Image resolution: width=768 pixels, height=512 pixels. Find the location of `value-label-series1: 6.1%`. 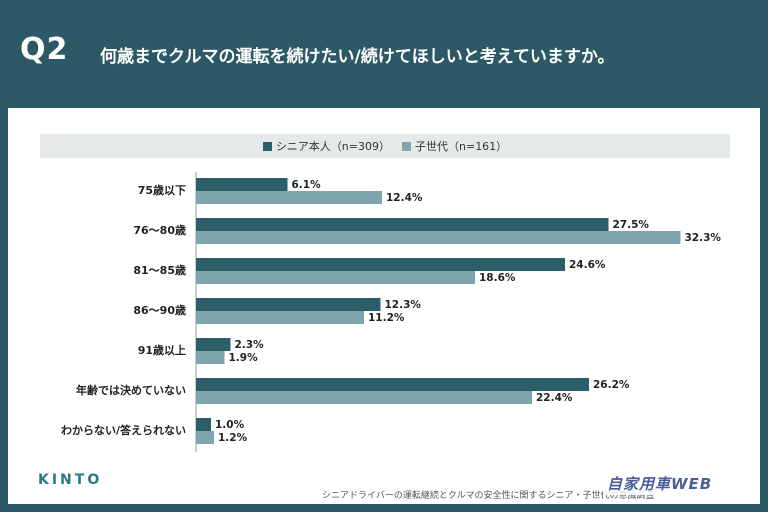

value-label-series1: 6.1% is located at coordinates (307, 185).